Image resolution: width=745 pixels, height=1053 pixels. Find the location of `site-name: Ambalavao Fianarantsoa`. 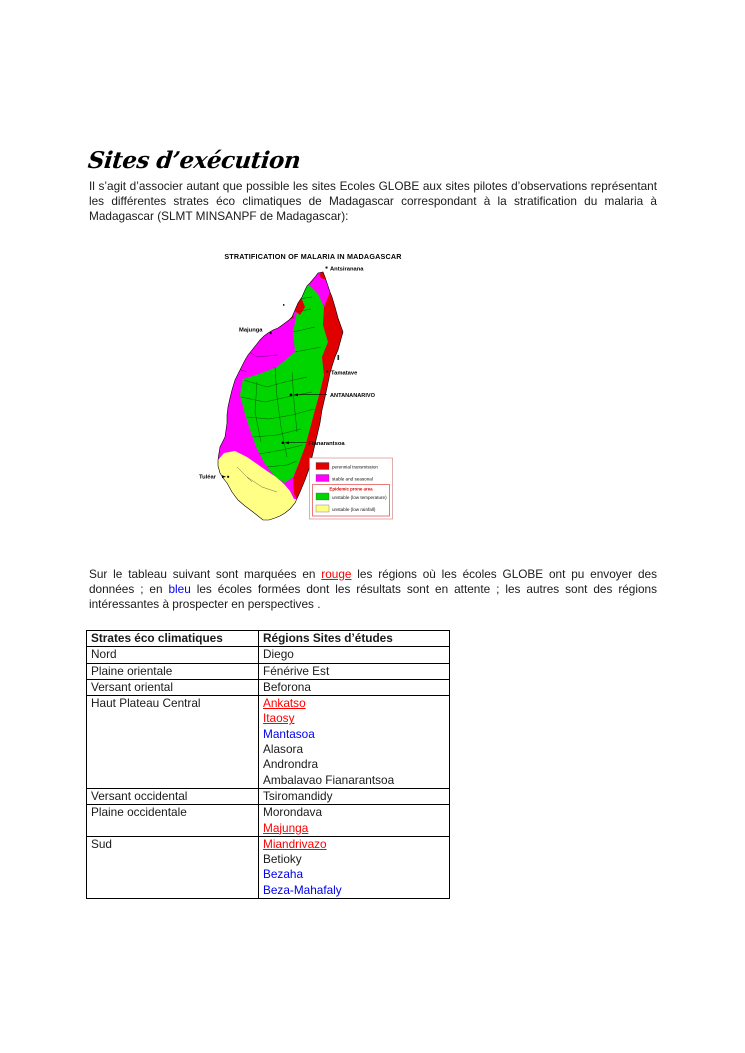

site-name: Ambalavao Fianarantsoa is located at coordinates (329, 779).